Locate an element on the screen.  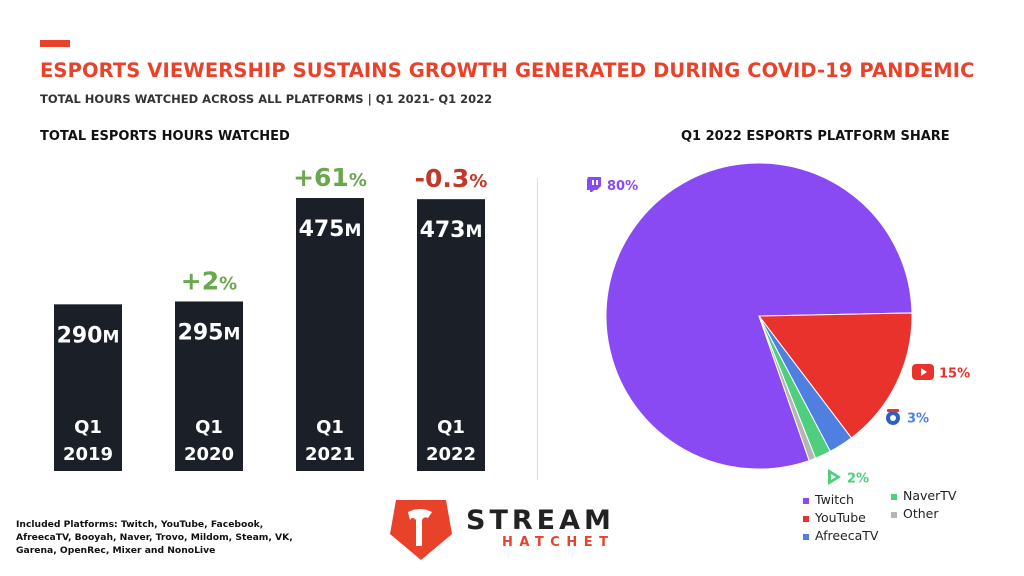
pie-label-navertv: 2% is located at coordinates (847, 479).